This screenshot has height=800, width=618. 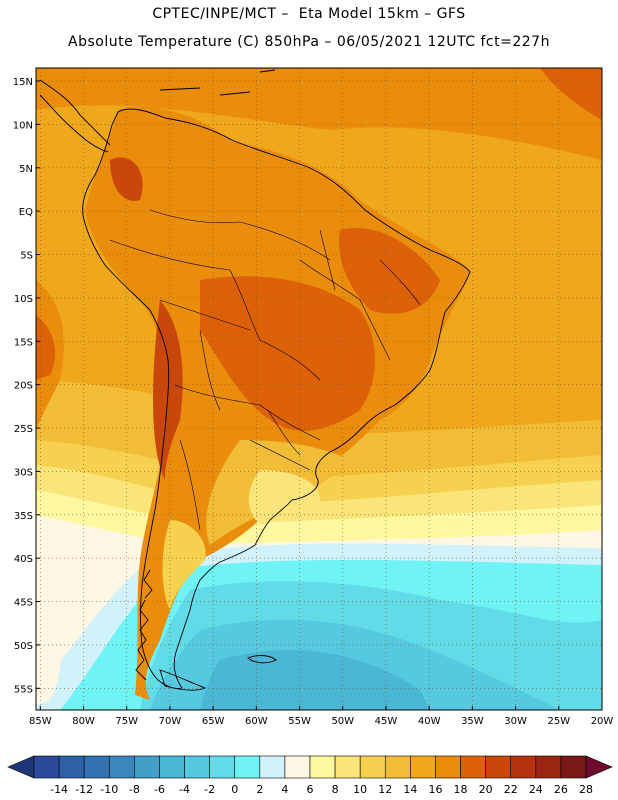 What do you see at coordinates (213, 721) in the screenshot?
I see `lon-tick-label: 65W` at bounding box center [213, 721].